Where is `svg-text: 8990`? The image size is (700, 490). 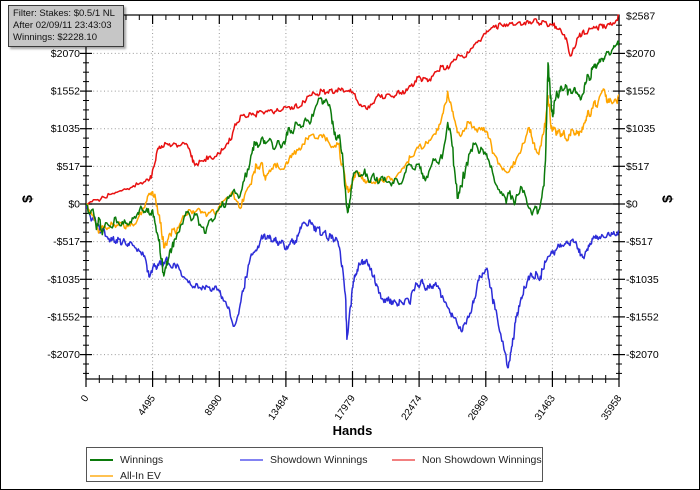
svg-text: 8990 is located at coordinates (214, 405).